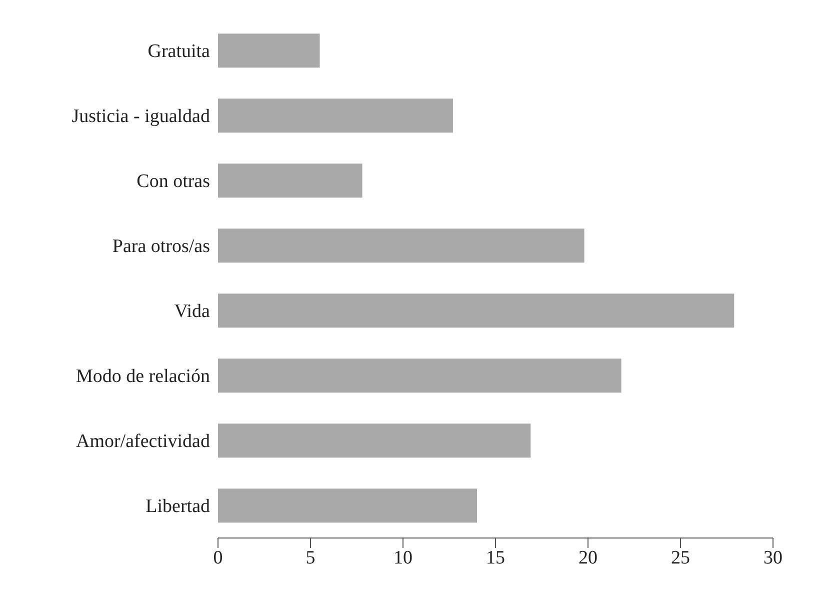  What do you see at coordinates (178, 507) in the screenshot?
I see `y-tick-label: Libertad` at bounding box center [178, 507].